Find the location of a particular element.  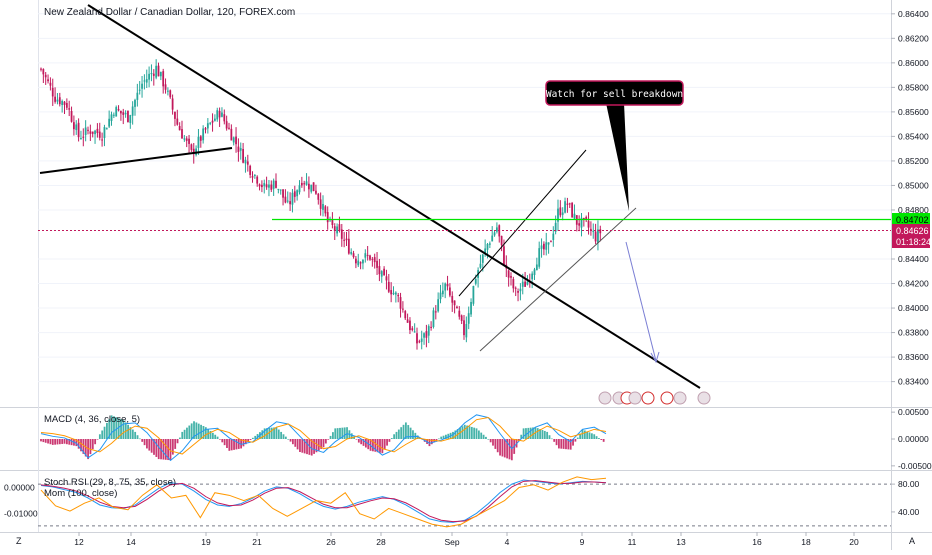

price-tick-label: 0.84200 is located at coordinates (913, 284).